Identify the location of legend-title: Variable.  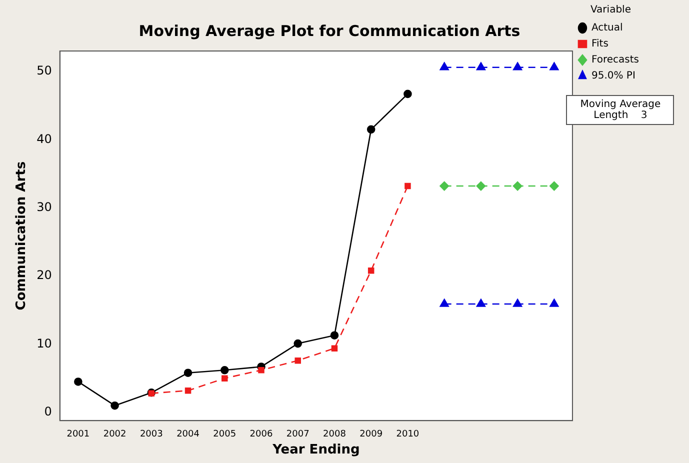
(610, 10).